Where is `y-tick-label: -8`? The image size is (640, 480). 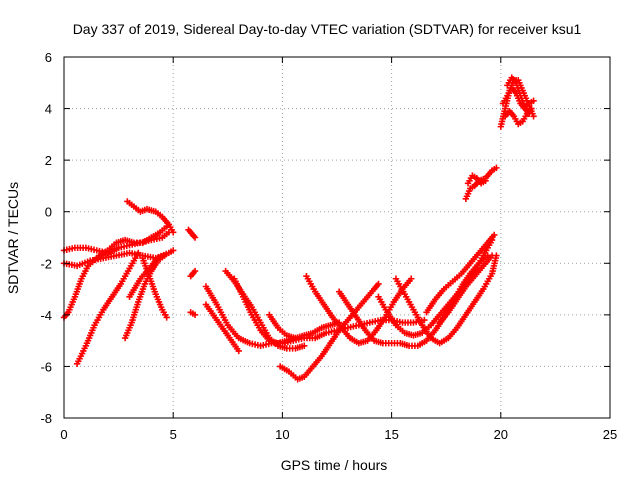 y-tick-label: -8 is located at coordinates (46, 418).